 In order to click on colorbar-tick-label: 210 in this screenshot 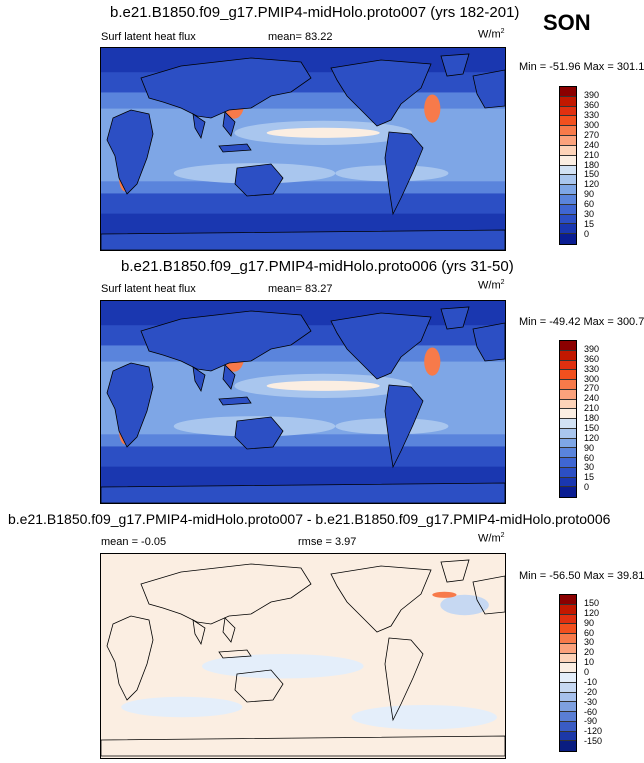, I will do `click(592, 408)`.